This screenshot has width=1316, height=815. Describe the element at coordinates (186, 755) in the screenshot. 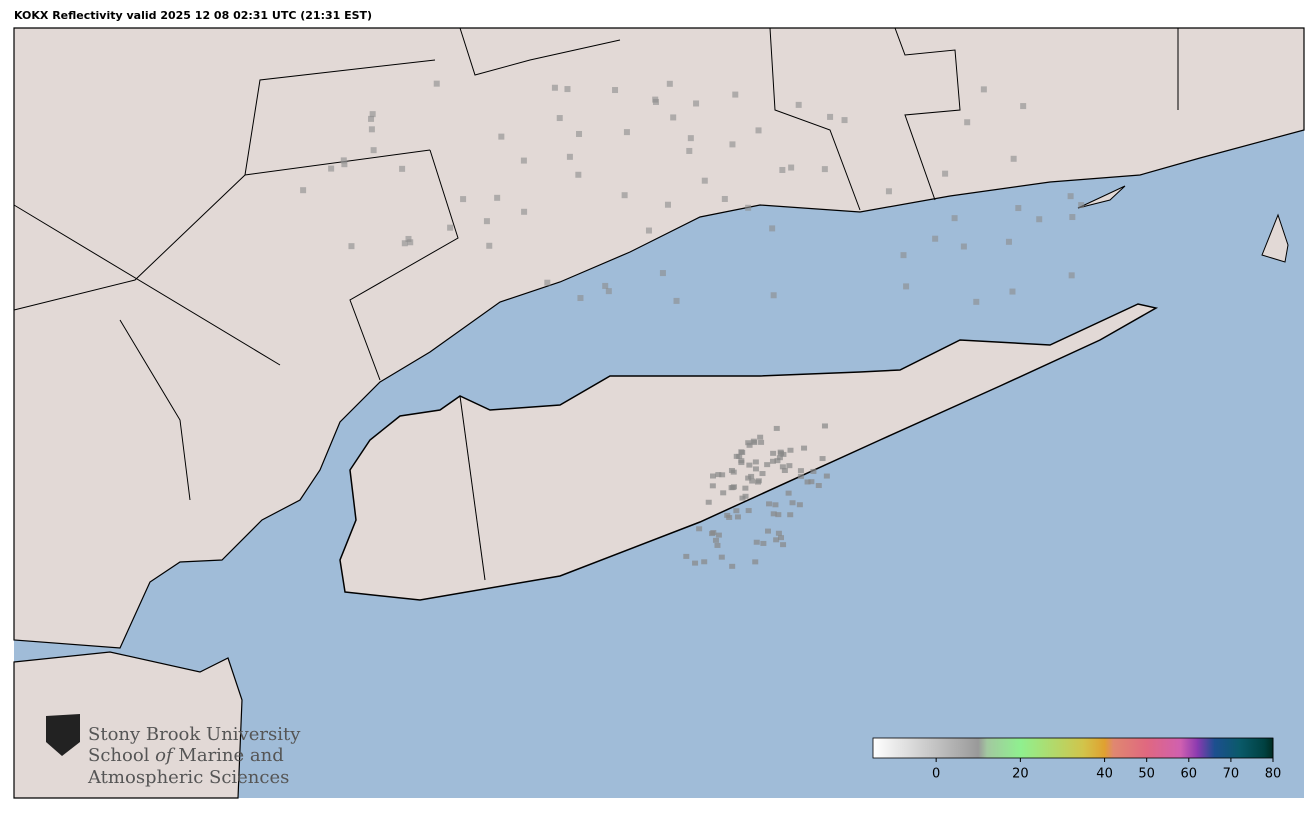

I see `logo-line: School of Marine and` at that location.